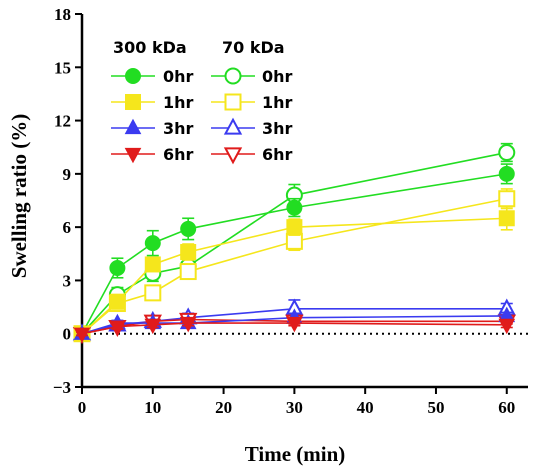  I want to click on y-tick-label: 15, so click(62, 67).